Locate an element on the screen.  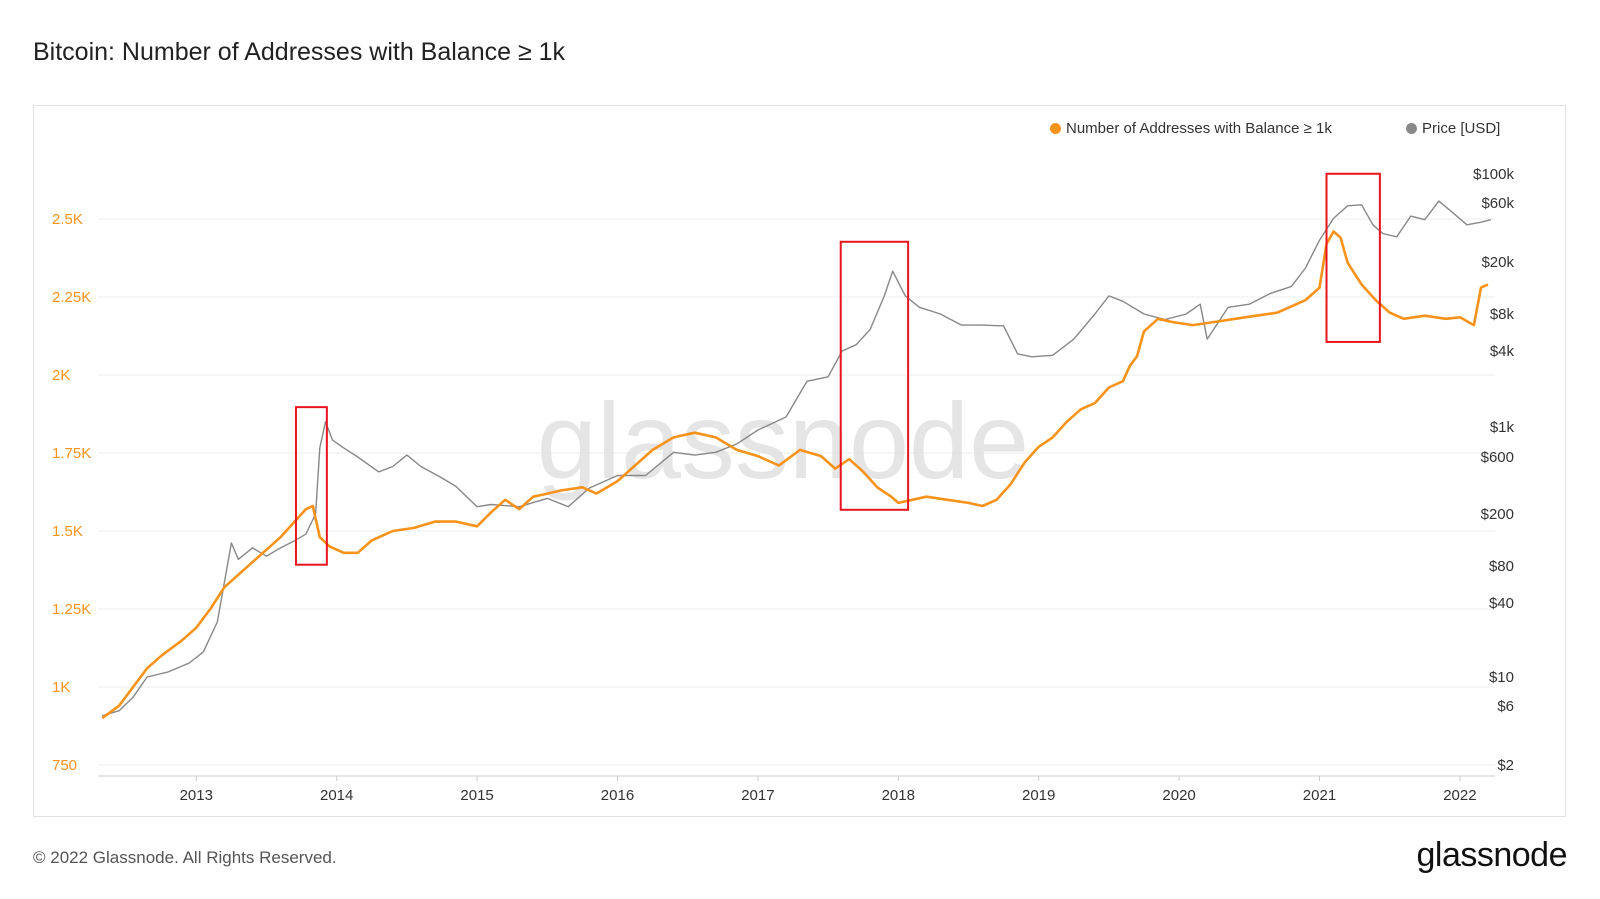
right-tick-100000: $100k is located at coordinates (1493, 174).